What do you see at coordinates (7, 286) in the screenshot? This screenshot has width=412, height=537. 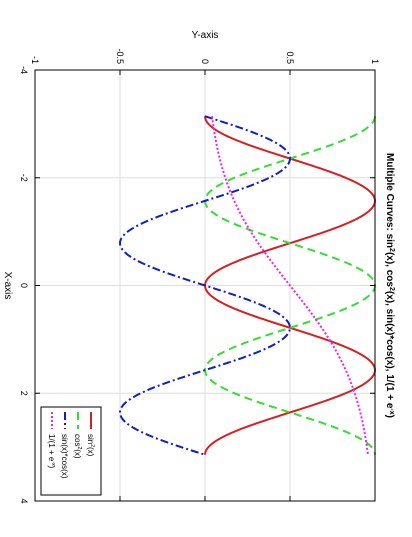 I see `x-axis-label: X-axis` at bounding box center [7, 286].